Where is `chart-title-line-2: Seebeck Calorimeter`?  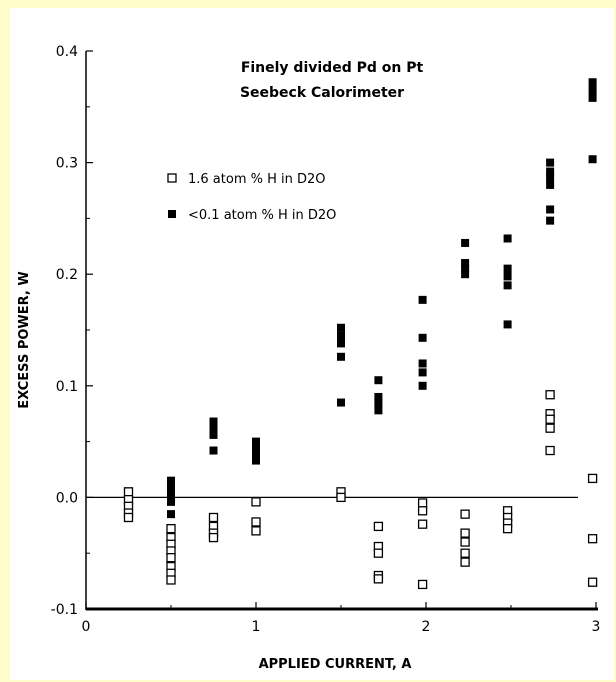
chart-title-line-2: Seebeck Calorimeter is located at coordinates (322, 93).